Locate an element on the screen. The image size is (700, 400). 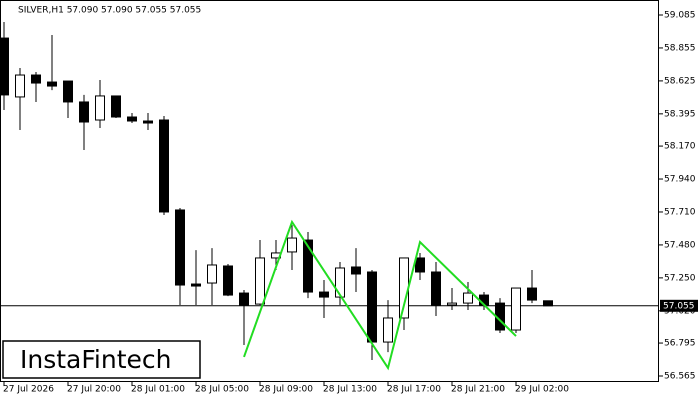
x-tick-label: 28 Jul 21:00 is located at coordinates (478, 390).